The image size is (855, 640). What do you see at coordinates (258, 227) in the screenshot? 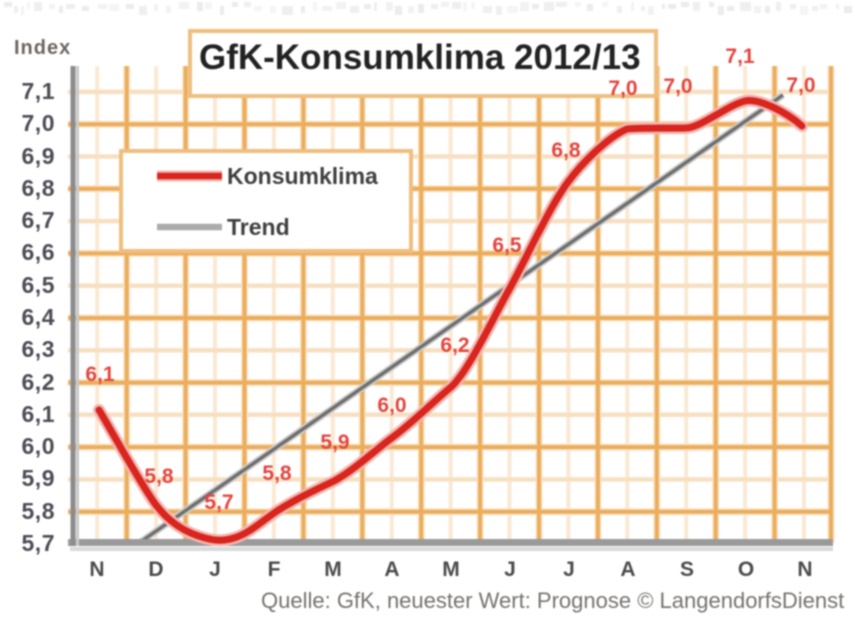
I see `svg-text: Trend` at bounding box center [258, 227].